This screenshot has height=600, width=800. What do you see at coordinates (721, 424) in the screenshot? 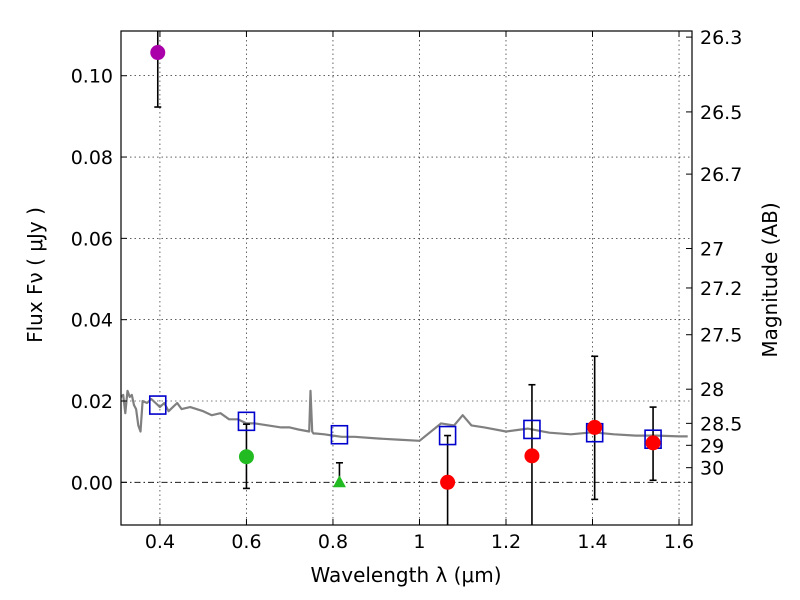
I see `y2-tick-label: 28.5` at bounding box center [721, 424].